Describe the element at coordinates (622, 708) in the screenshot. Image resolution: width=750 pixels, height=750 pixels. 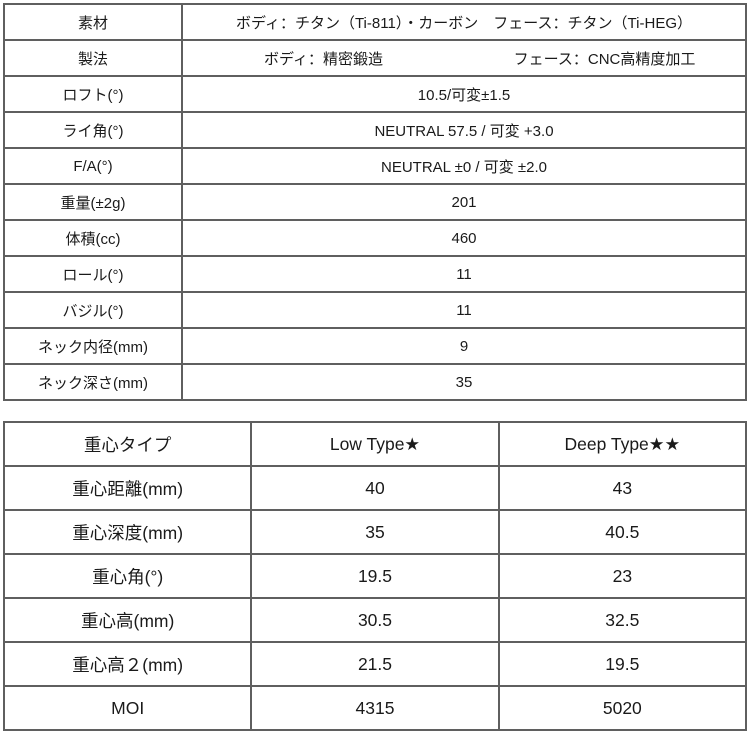
I see `cg-value-deep: 5020` at that location.